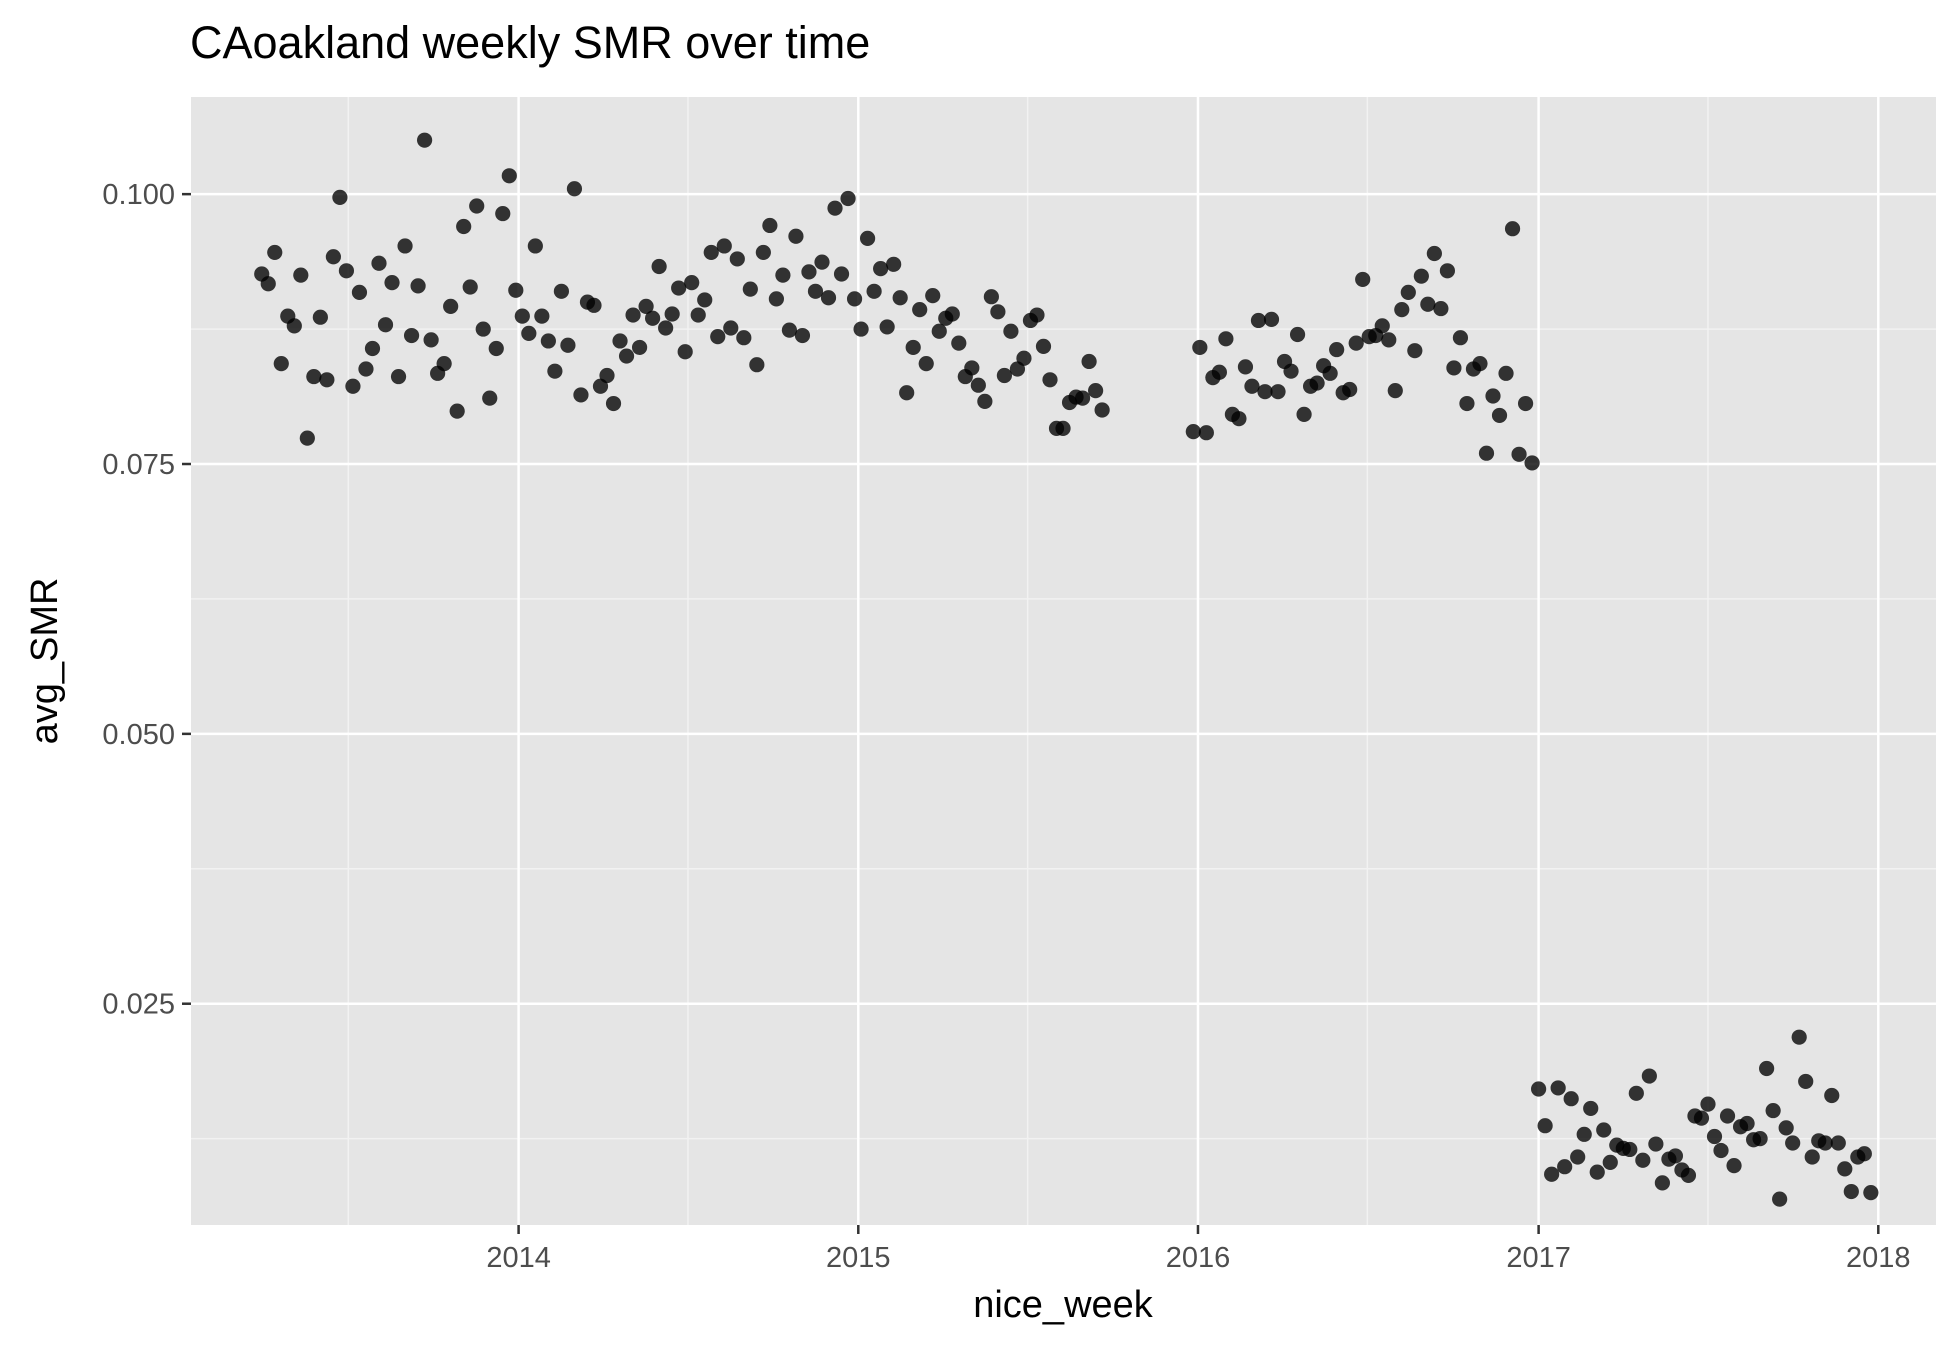 The image size is (1950, 1349). What do you see at coordinates (858, 1258) in the screenshot?
I see `x-tick-label: 2015` at bounding box center [858, 1258].